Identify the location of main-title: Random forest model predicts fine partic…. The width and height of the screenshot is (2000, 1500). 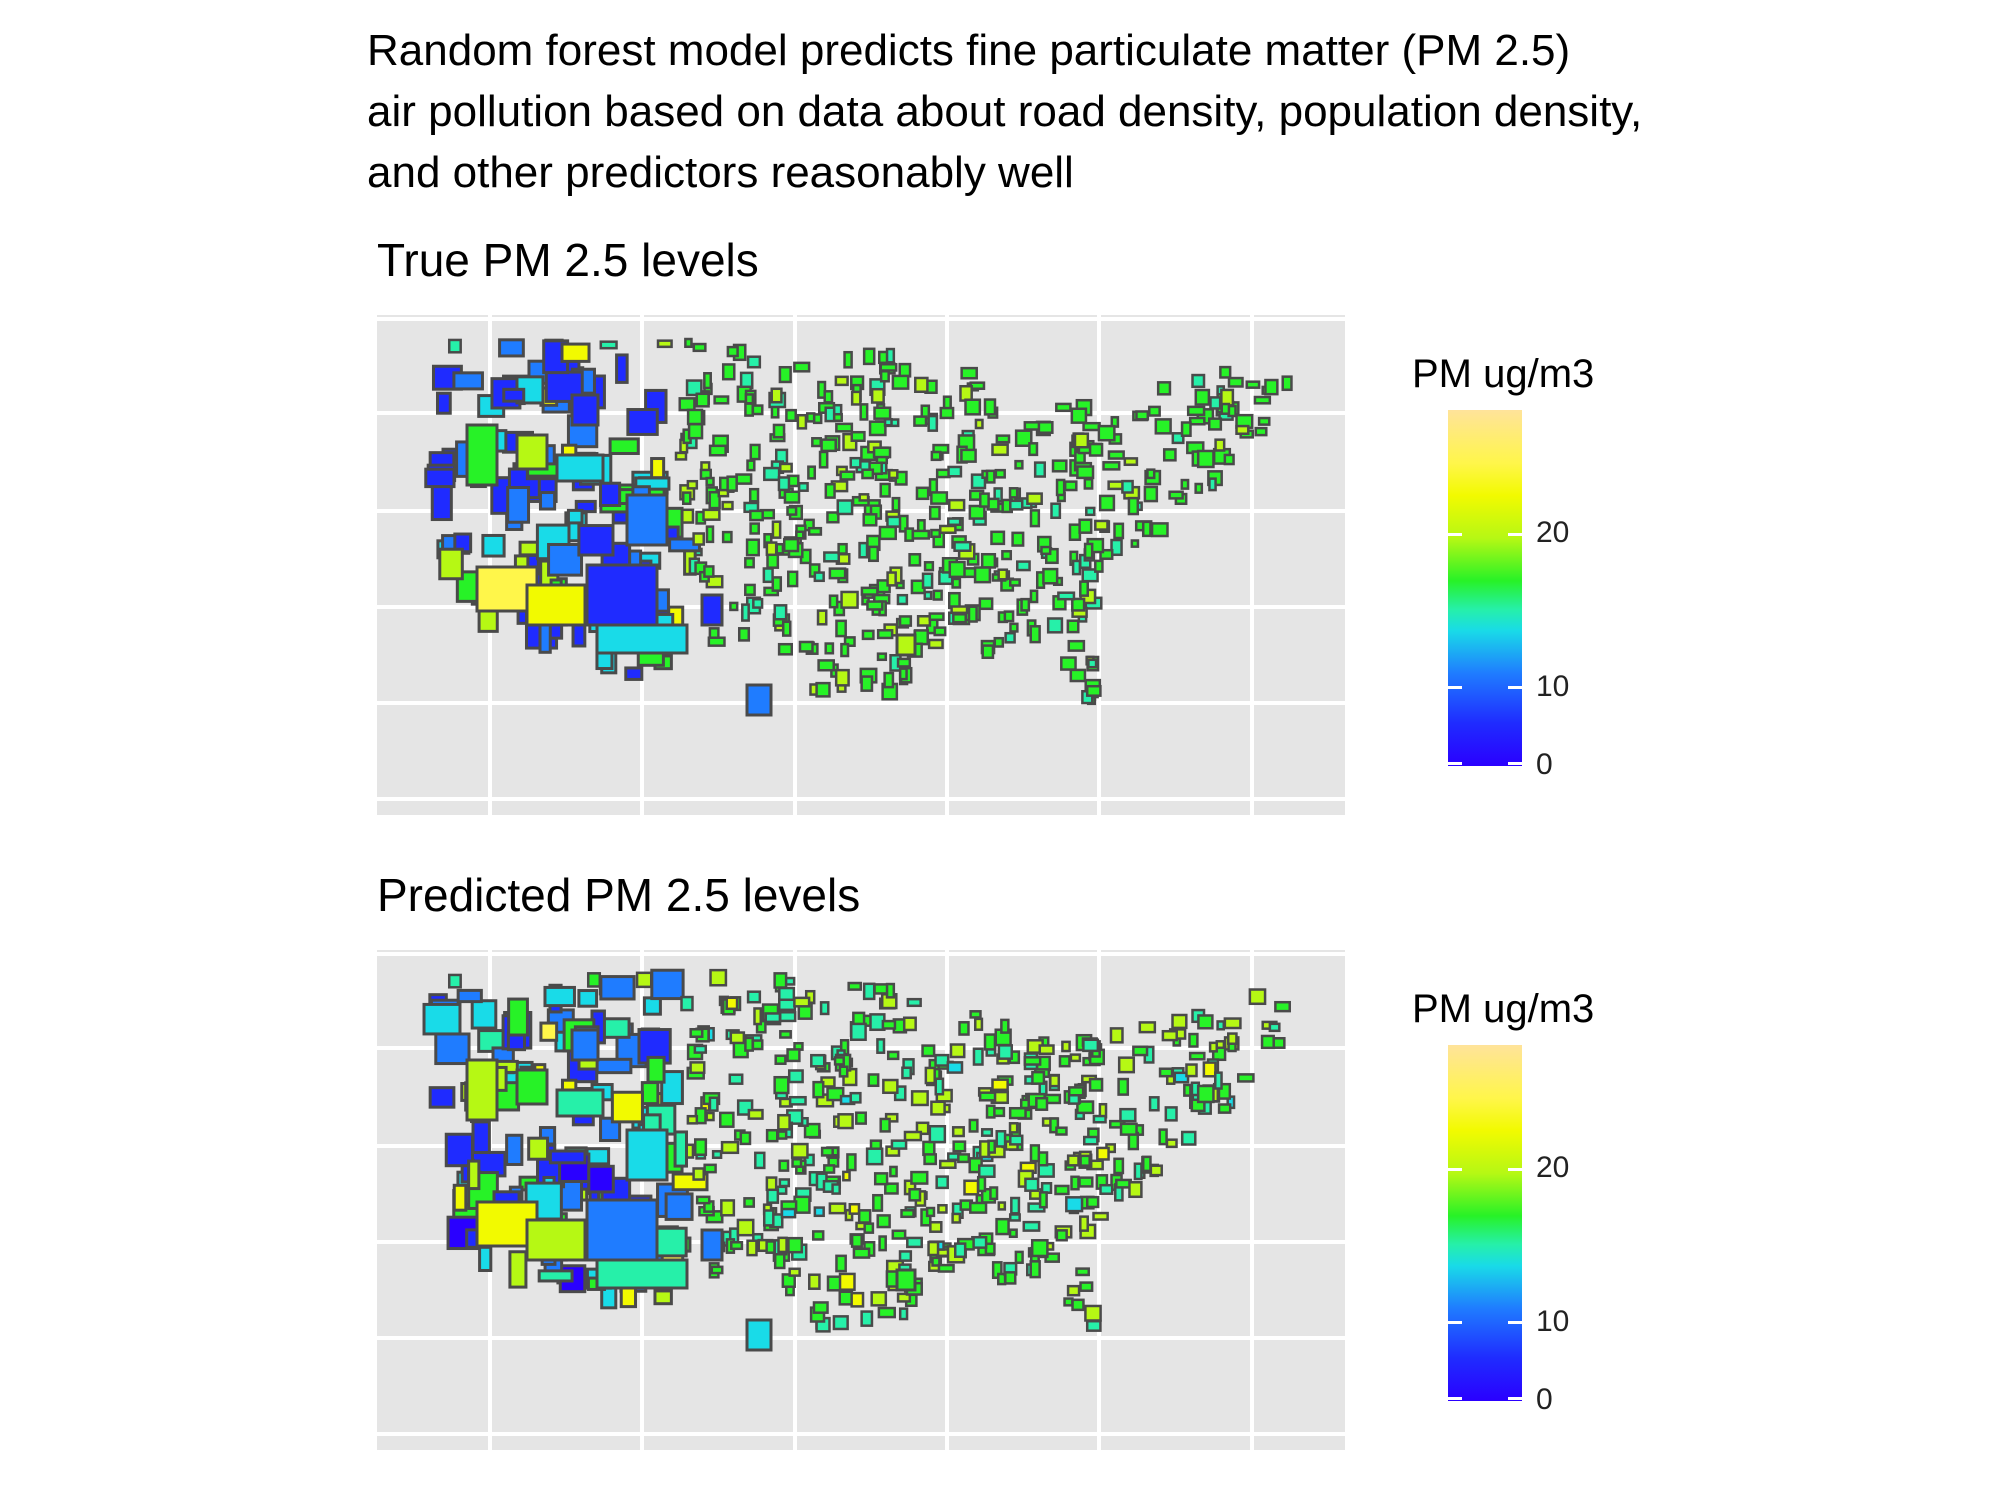
(1167, 111).